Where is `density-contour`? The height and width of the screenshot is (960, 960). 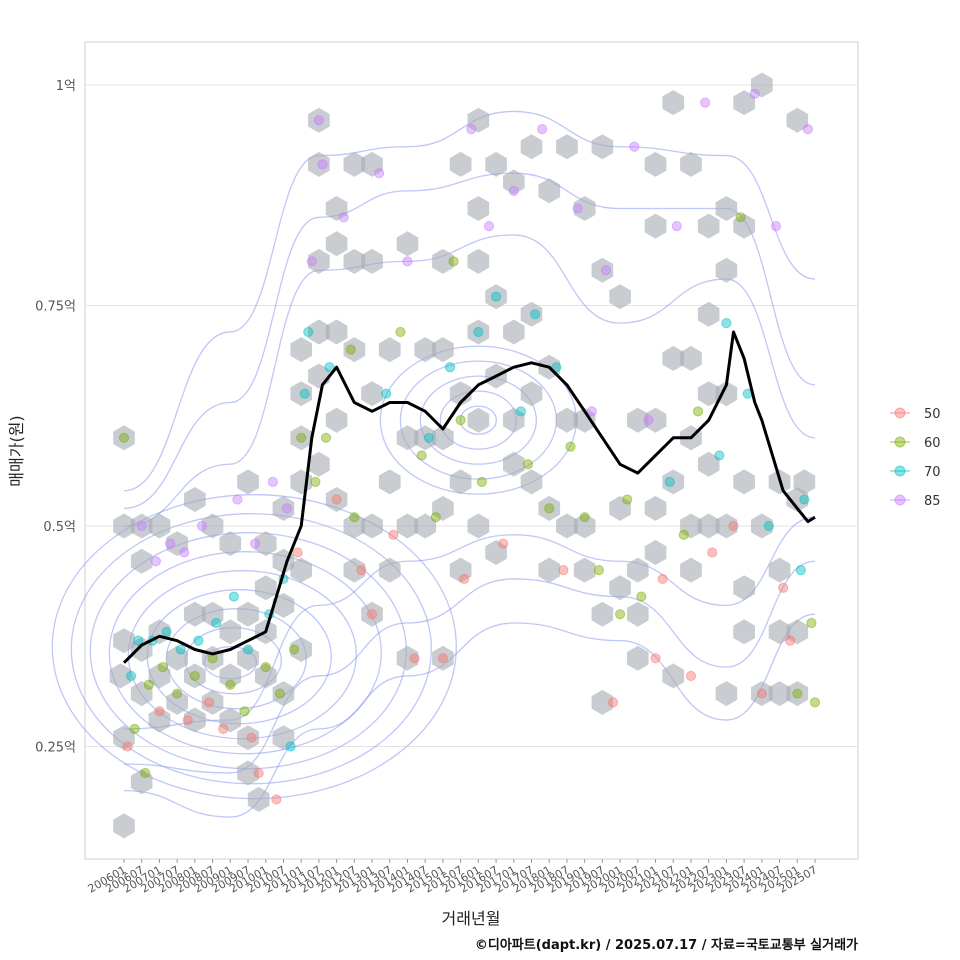
density-contour is located at coordinates (245, 653).